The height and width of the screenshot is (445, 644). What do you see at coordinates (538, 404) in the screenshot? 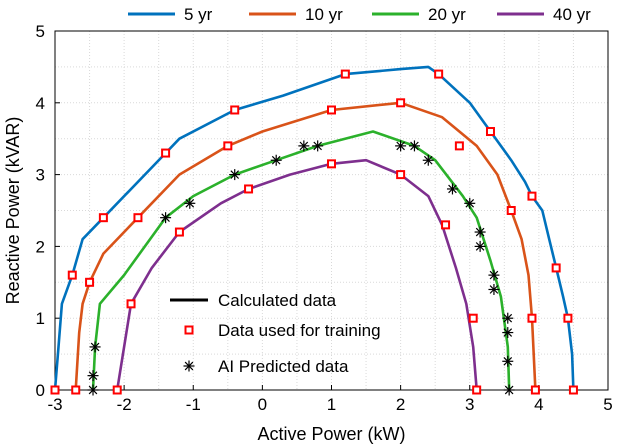
I see `x-tick-label: 4` at bounding box center [538, 404].